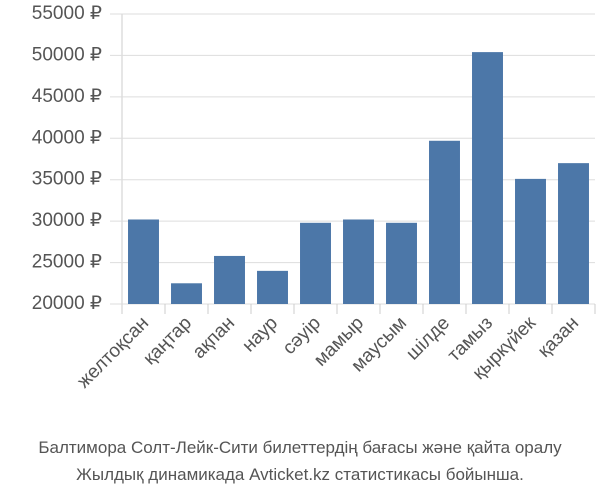  Describe the element at coordinates (67, 96) in the screenshot. I see `y-tick-label: 45000 ₽` at that location.